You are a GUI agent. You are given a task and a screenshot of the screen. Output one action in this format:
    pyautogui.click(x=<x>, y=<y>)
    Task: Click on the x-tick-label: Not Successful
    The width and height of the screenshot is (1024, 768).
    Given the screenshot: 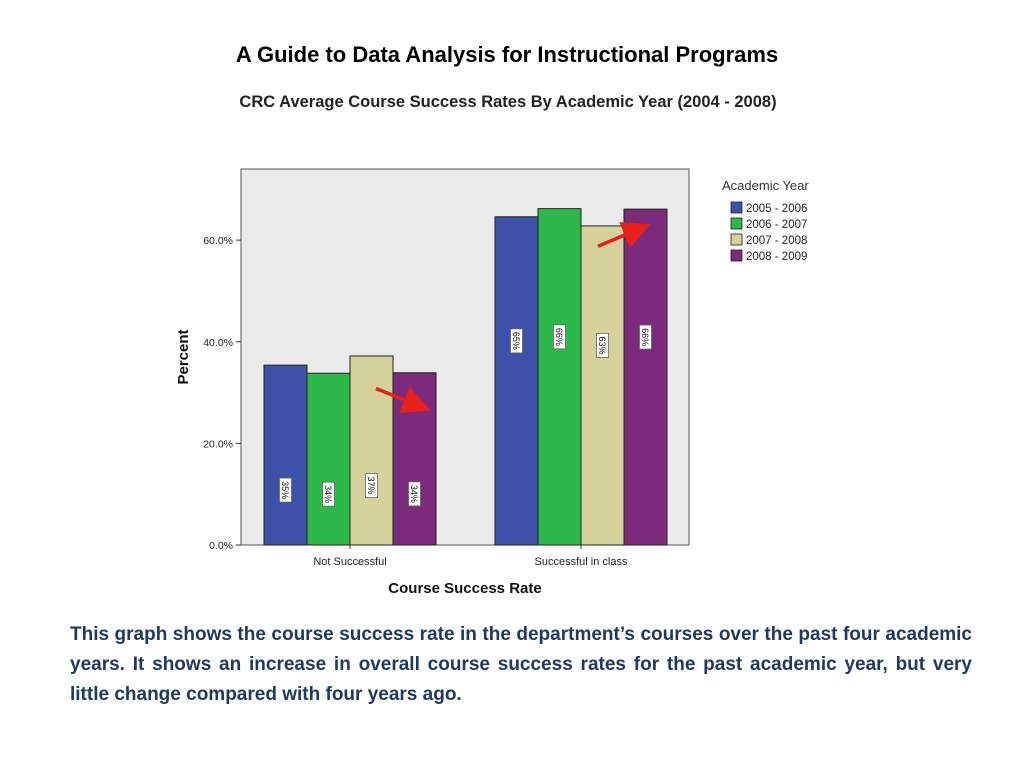 What is the action you would take?
    pyautogui.click(x=349, y=562)
    